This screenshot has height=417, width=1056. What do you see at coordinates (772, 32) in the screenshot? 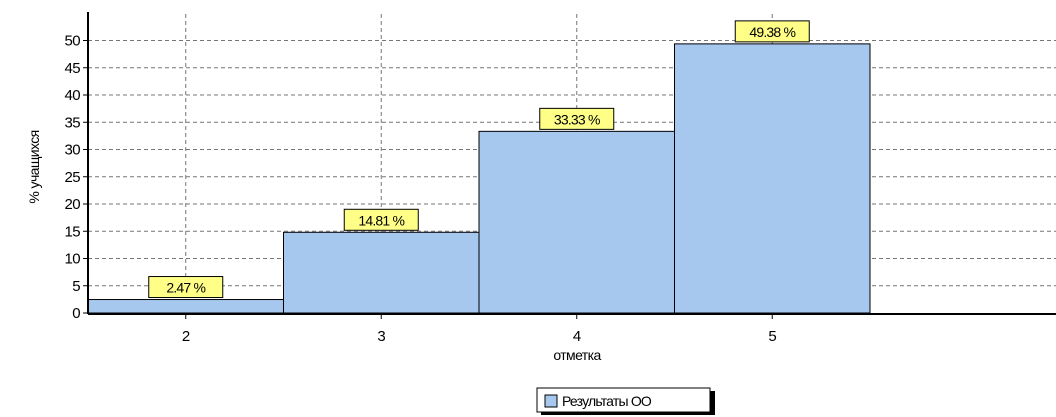
I see `data-label: 49.38 %` at bounding box center [772, 32].